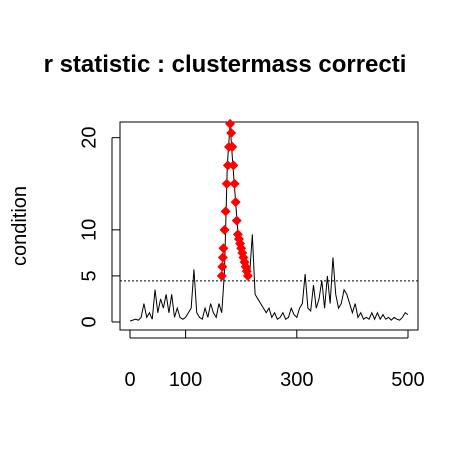 Image resolution: width=450 pixels, height=450 pixels. Describe the element at coordinates (89, 230) in the screenshot. I see `y-tick-label: 10` at that location.